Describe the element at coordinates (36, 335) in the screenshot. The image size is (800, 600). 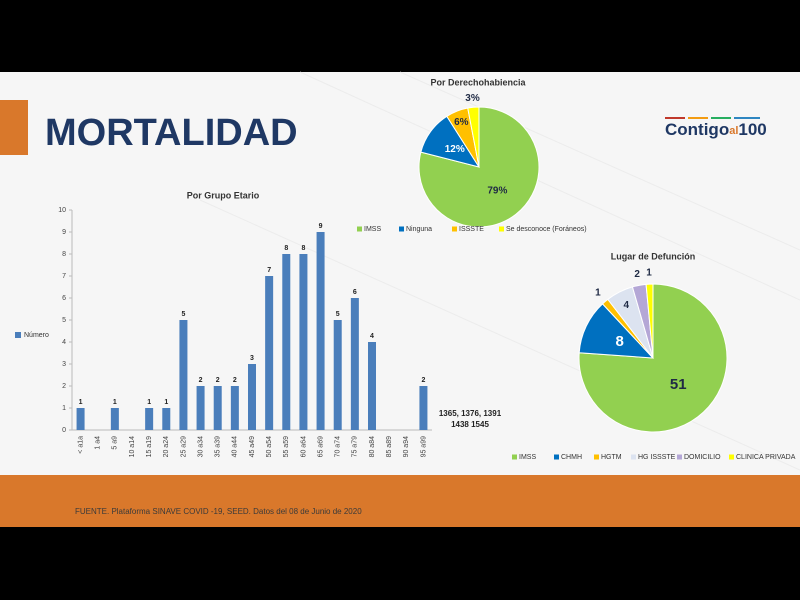
I see `legend-label: Número` at that location.